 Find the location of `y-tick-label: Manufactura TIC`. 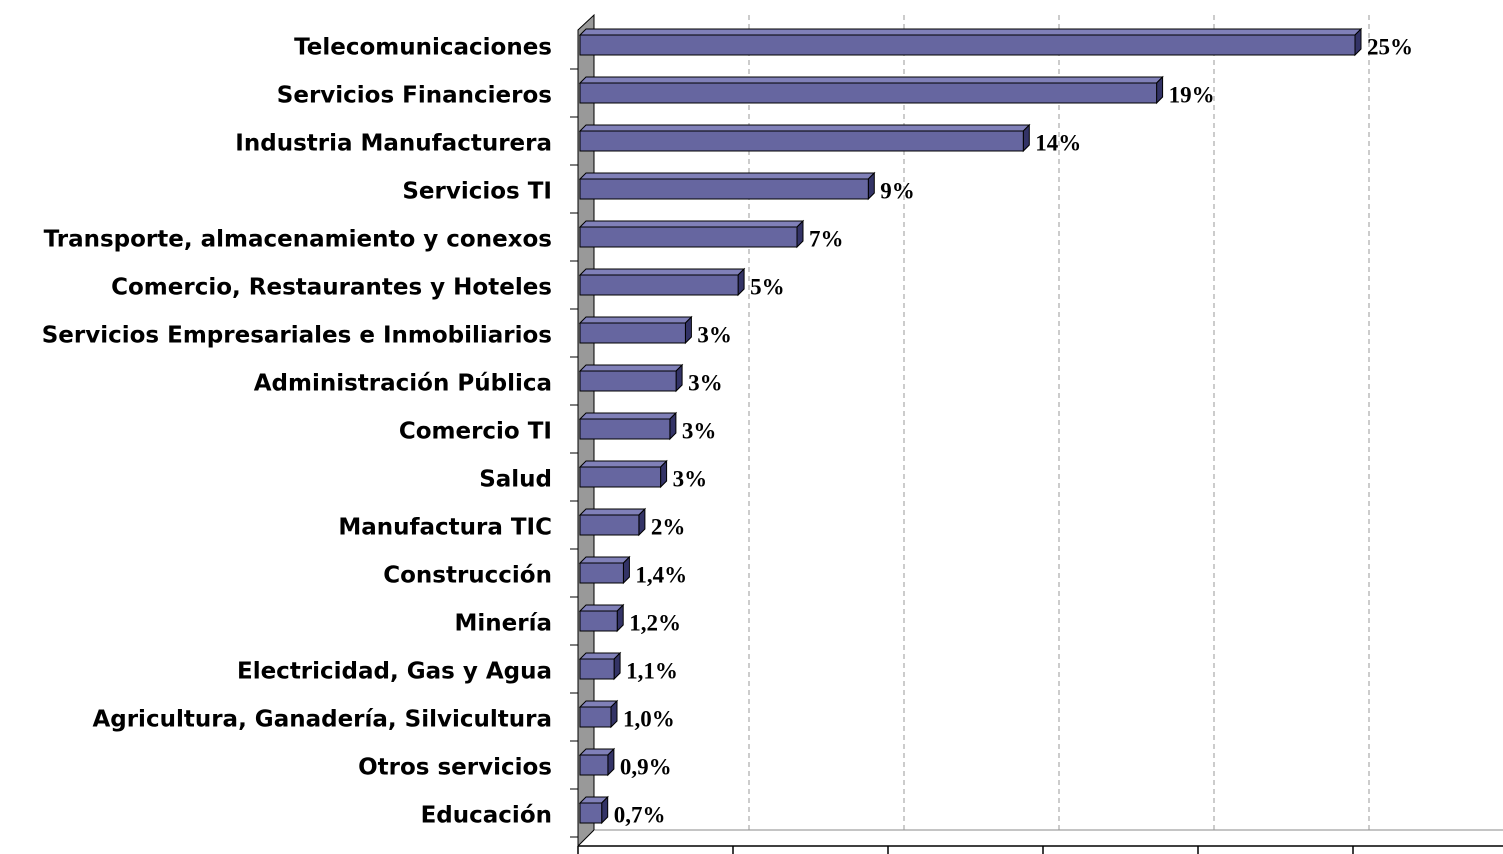

y-tick-label: Manufactura TIC is located at coordinates (445, 528).